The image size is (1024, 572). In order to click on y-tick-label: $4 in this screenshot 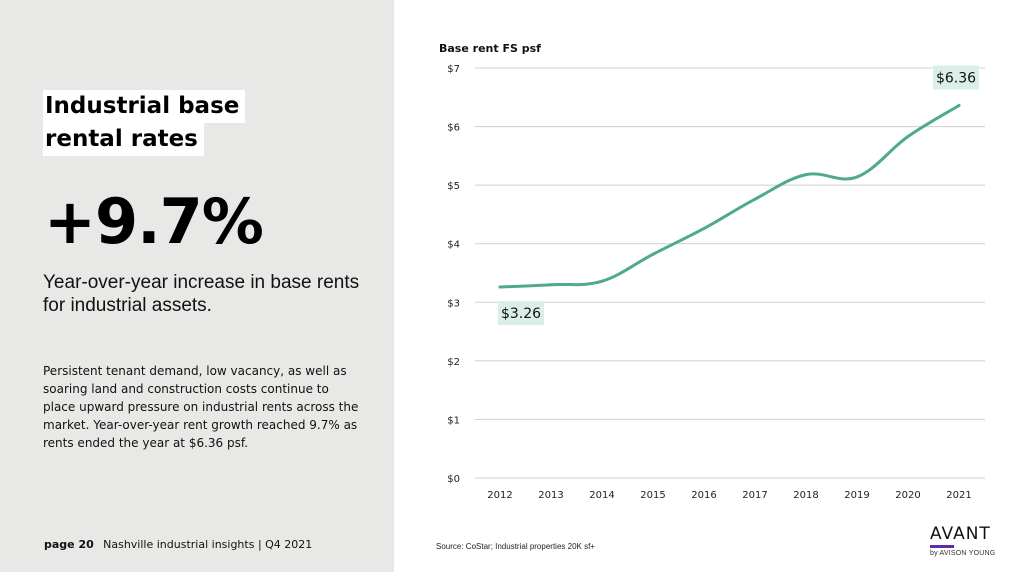, I will do `click(453, 245)`.